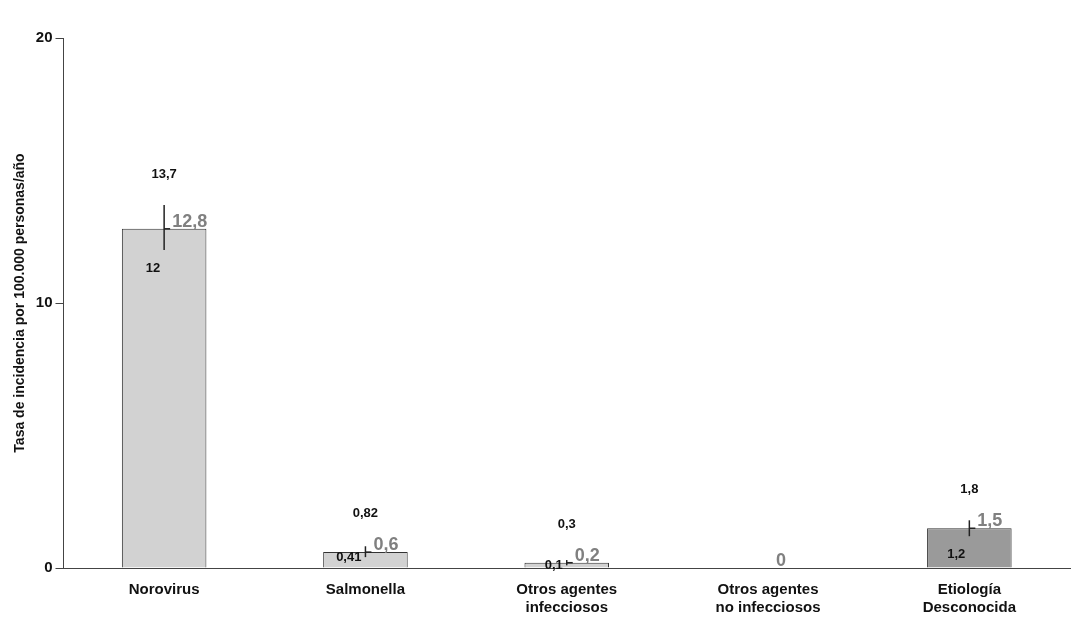 This screenshot has width=1088, height=628. I want to click on x-tick-label: Otros agentes infecciosos, so click(567, 598).